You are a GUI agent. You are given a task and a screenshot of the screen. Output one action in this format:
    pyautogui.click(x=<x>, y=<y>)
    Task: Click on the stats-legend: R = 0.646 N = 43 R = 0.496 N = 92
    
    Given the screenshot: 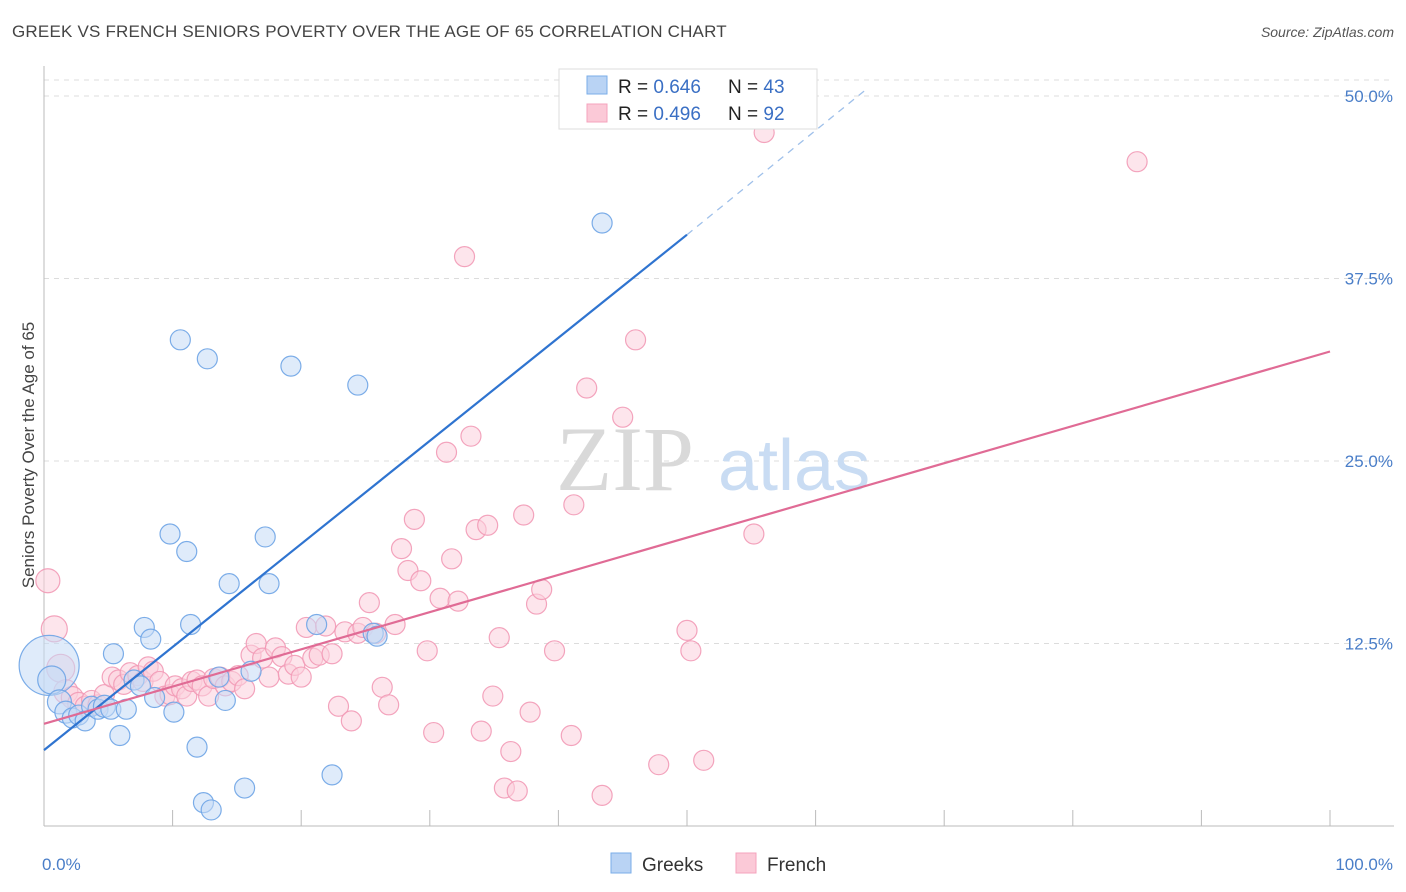 What is the action you would take?
    pyautogui.click(x=688, y=99)
    